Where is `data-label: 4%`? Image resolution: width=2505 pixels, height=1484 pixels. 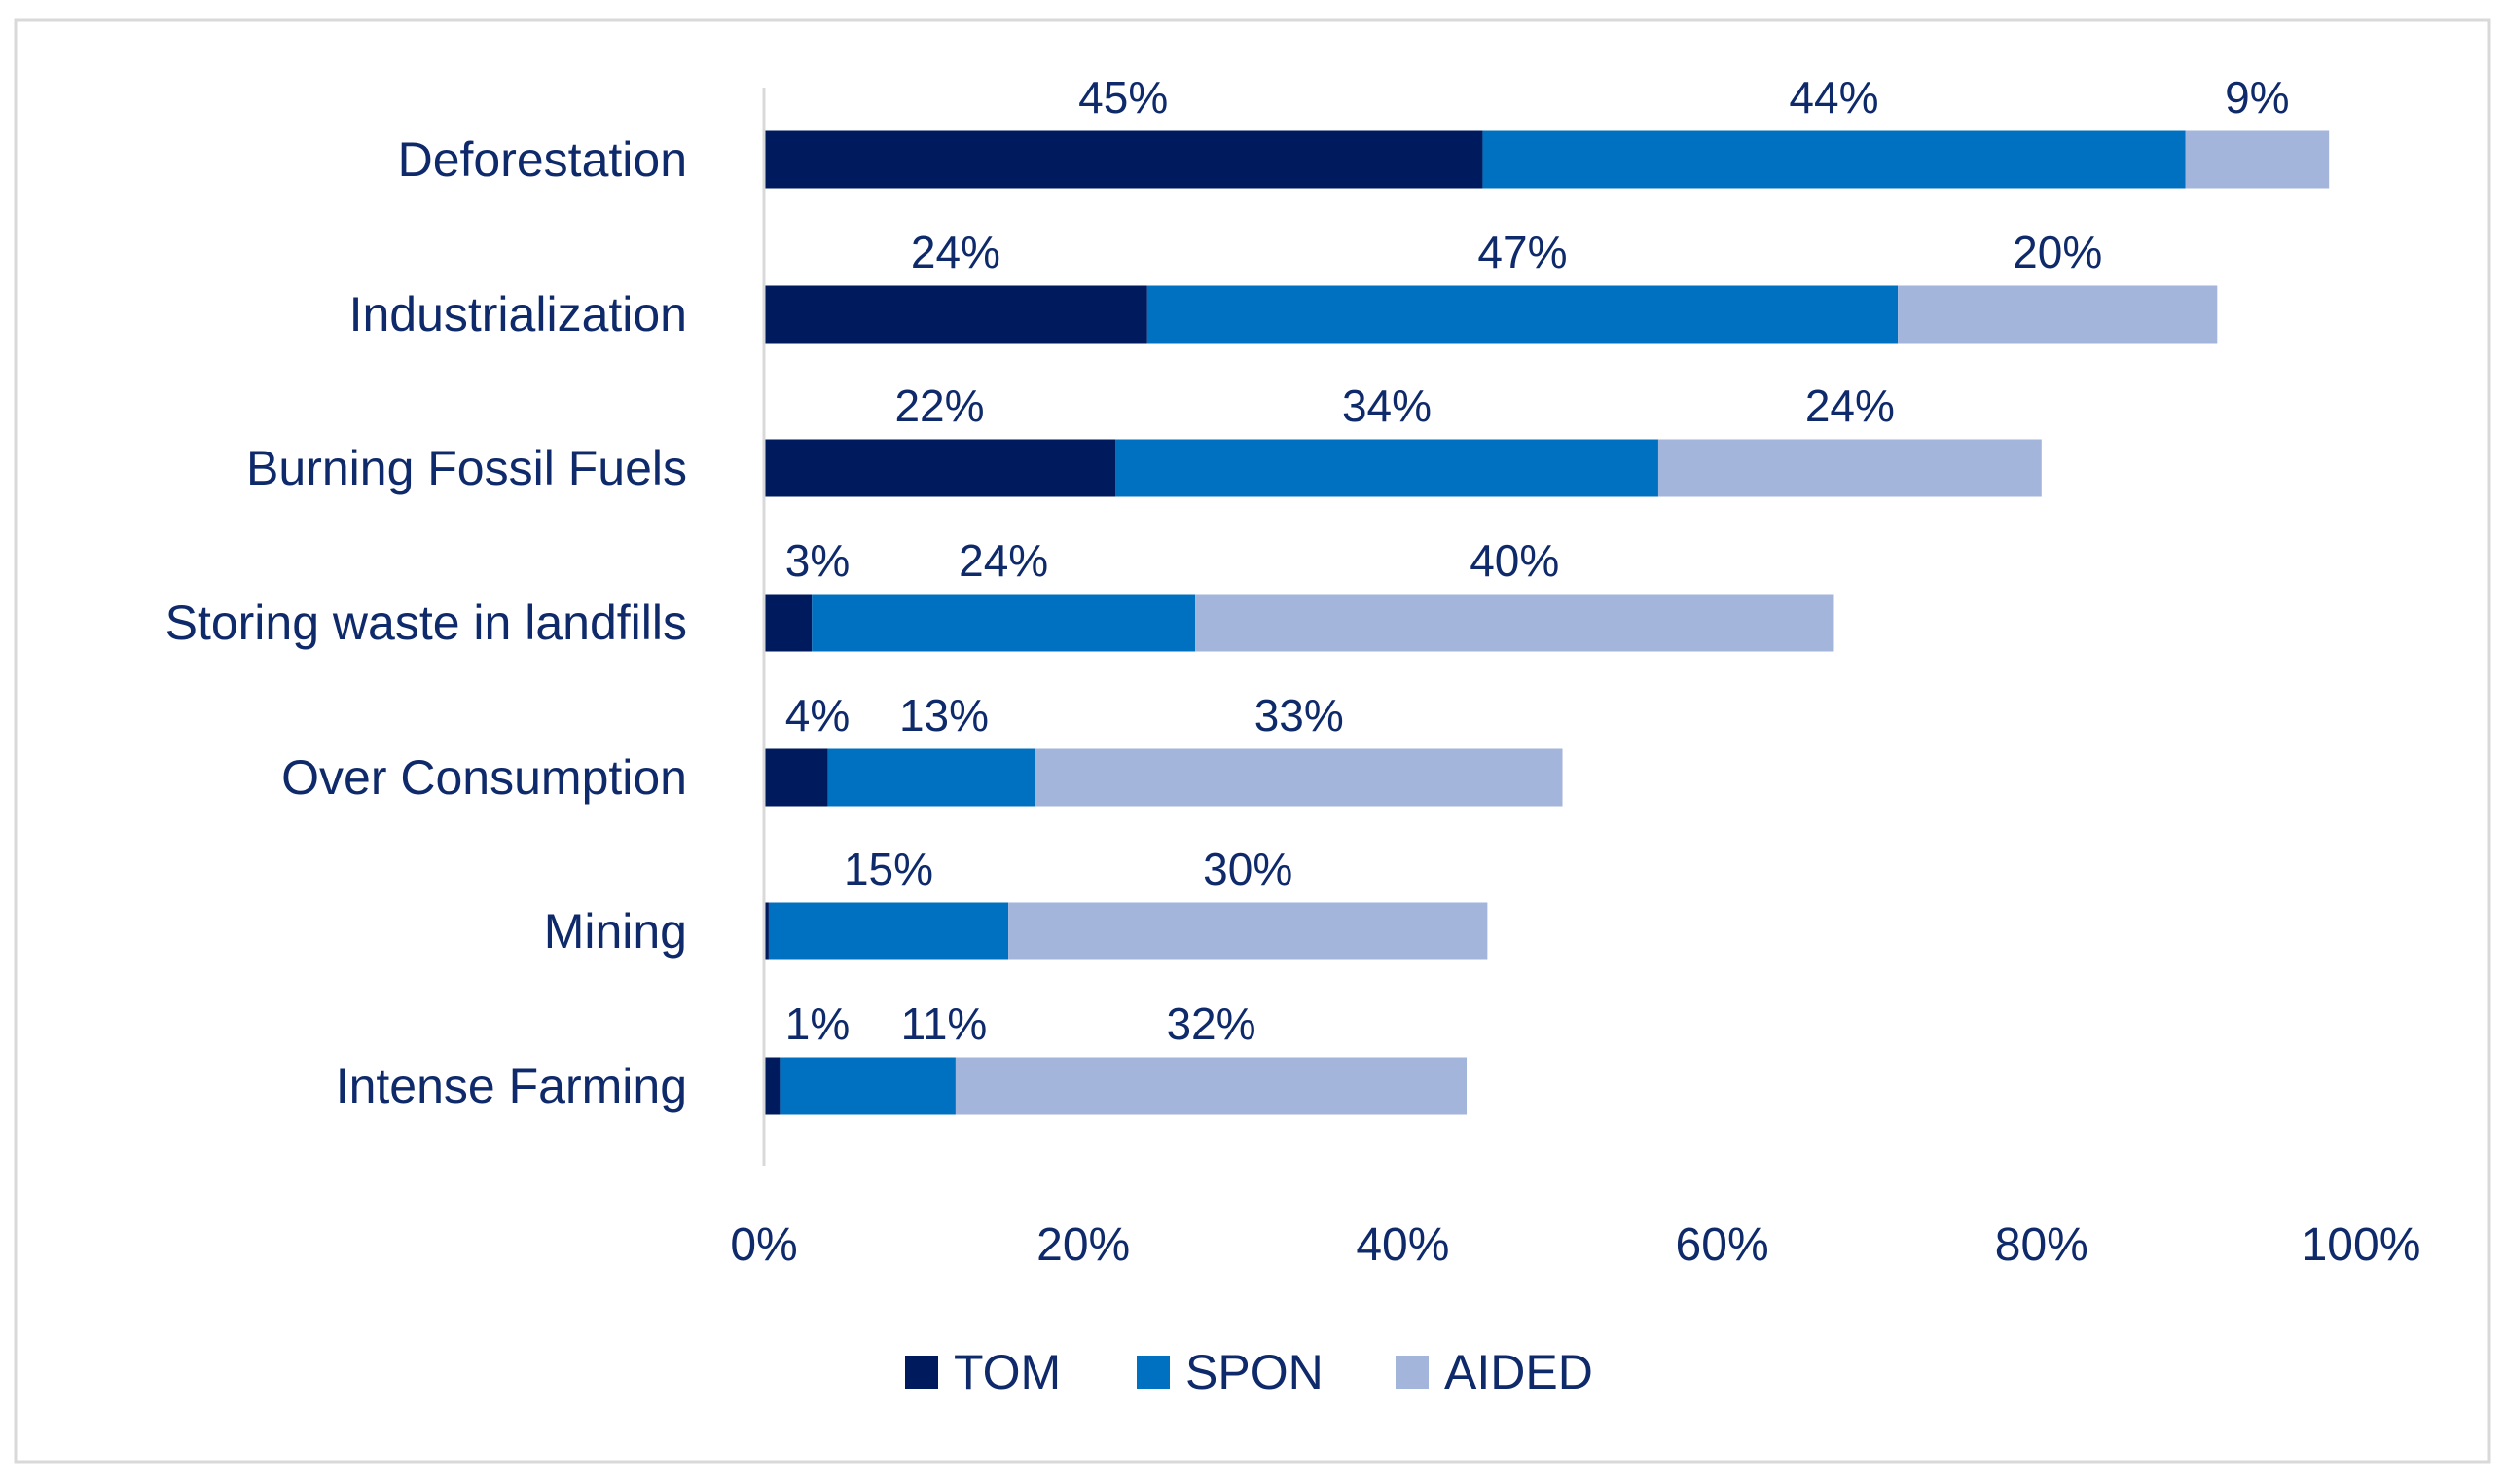 data-label: 4% is located at coordinates (817, 716).